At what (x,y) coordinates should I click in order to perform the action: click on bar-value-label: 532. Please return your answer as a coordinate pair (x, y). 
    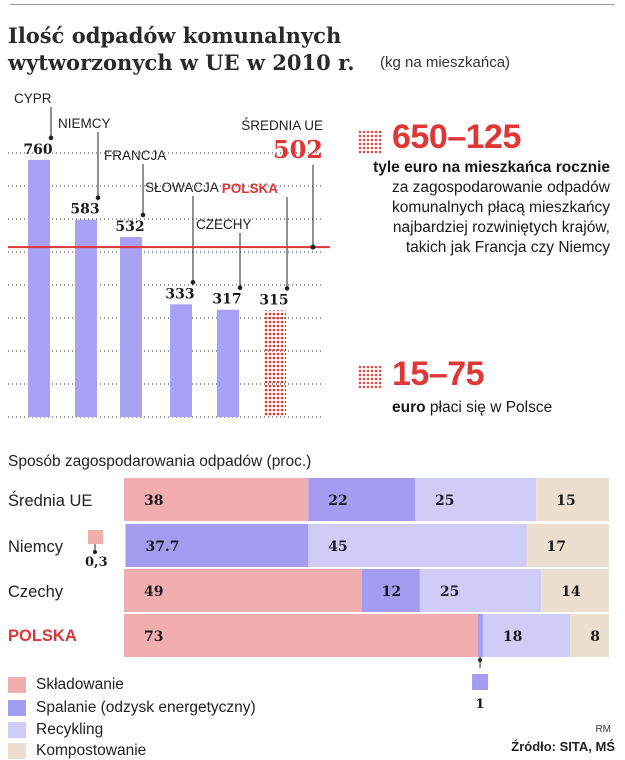
    Looking at the image, I should click on (129, 227).